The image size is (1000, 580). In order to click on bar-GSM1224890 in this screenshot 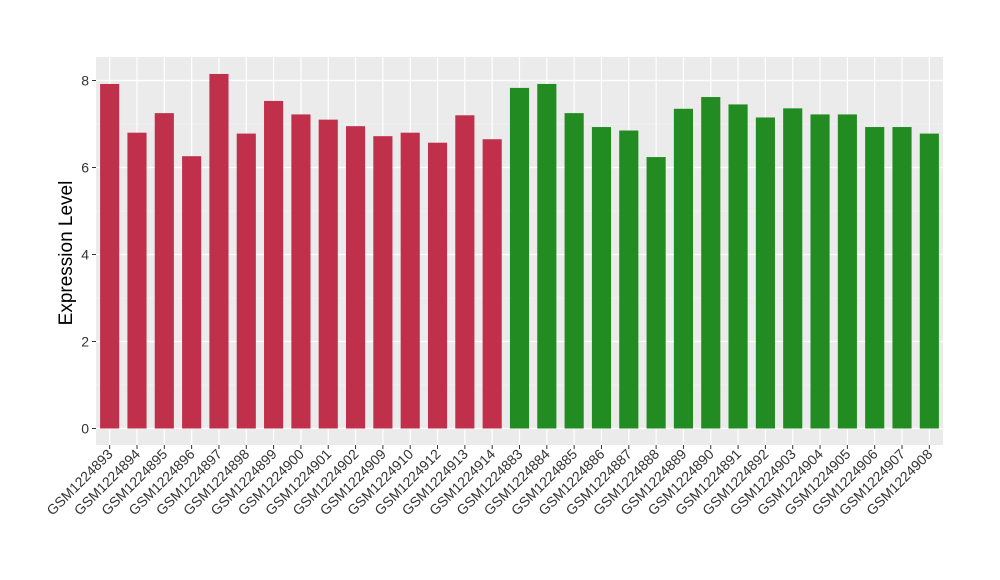, I will do `click(711, 263)`.